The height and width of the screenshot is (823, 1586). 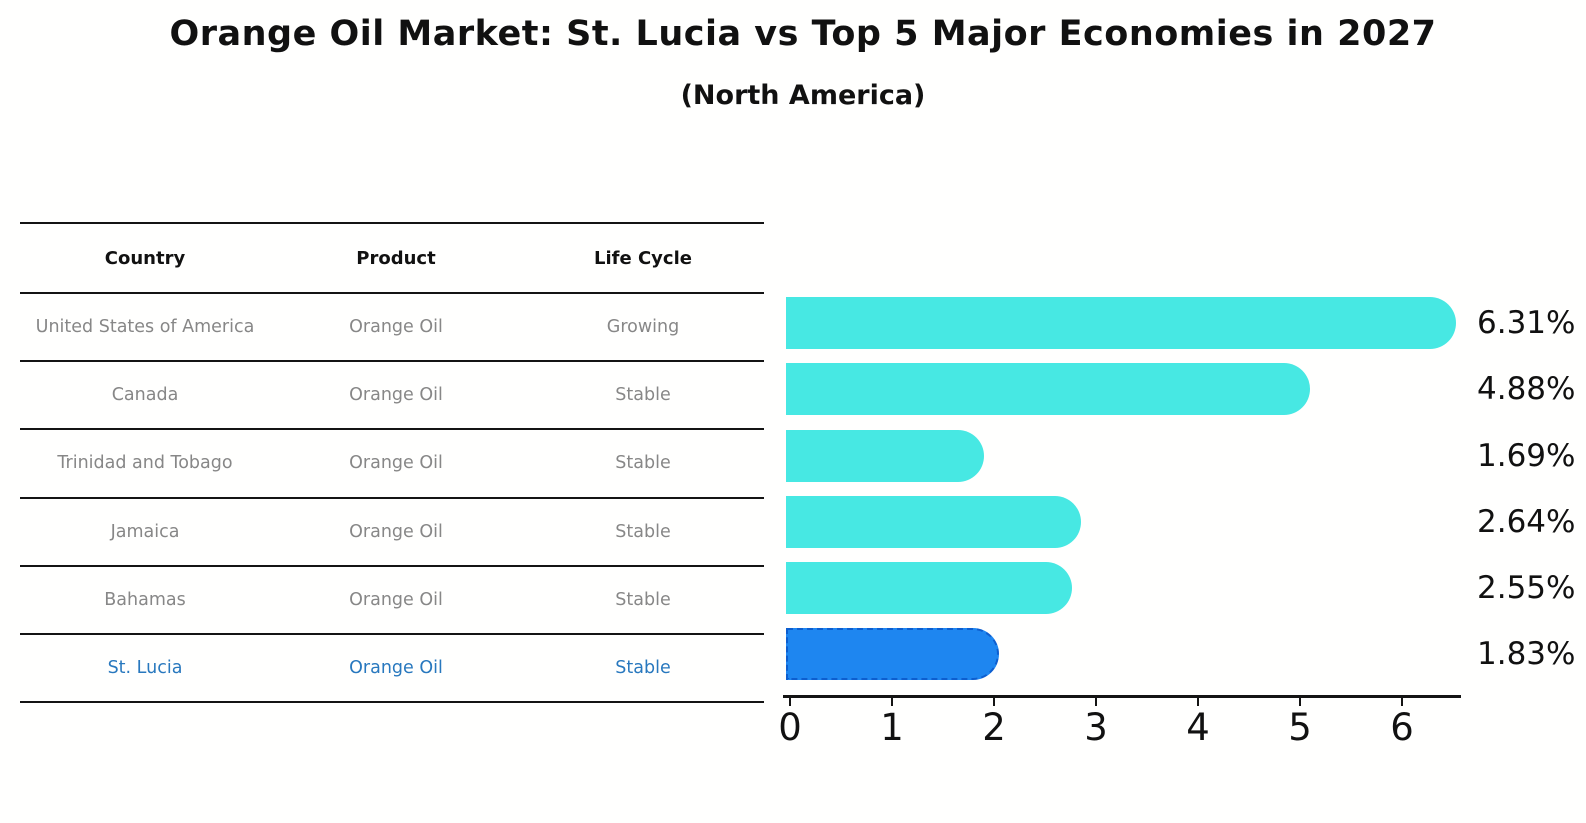 What do you see at coordinates (1122, 696) in the screenshot?
I see `x-axis-line` at bounding box center [1122, 696].